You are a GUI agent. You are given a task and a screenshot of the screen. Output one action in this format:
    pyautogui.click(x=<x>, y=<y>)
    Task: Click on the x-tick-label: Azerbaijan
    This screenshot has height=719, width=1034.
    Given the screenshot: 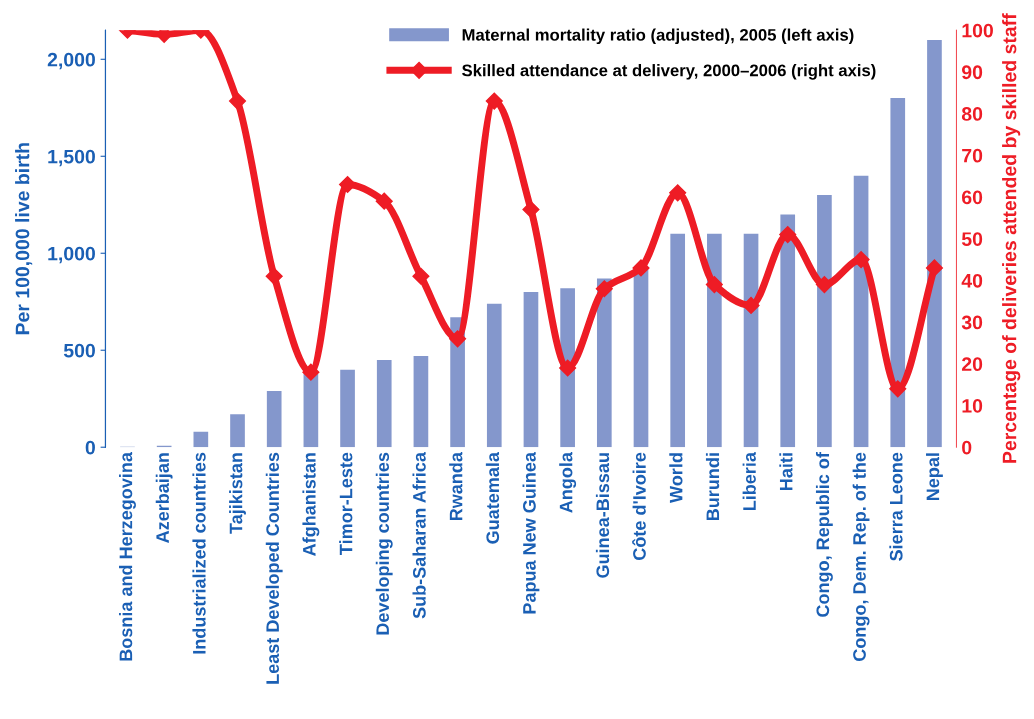 What is the action you would take?
    pyautogui.click(x=164, y=498)
    